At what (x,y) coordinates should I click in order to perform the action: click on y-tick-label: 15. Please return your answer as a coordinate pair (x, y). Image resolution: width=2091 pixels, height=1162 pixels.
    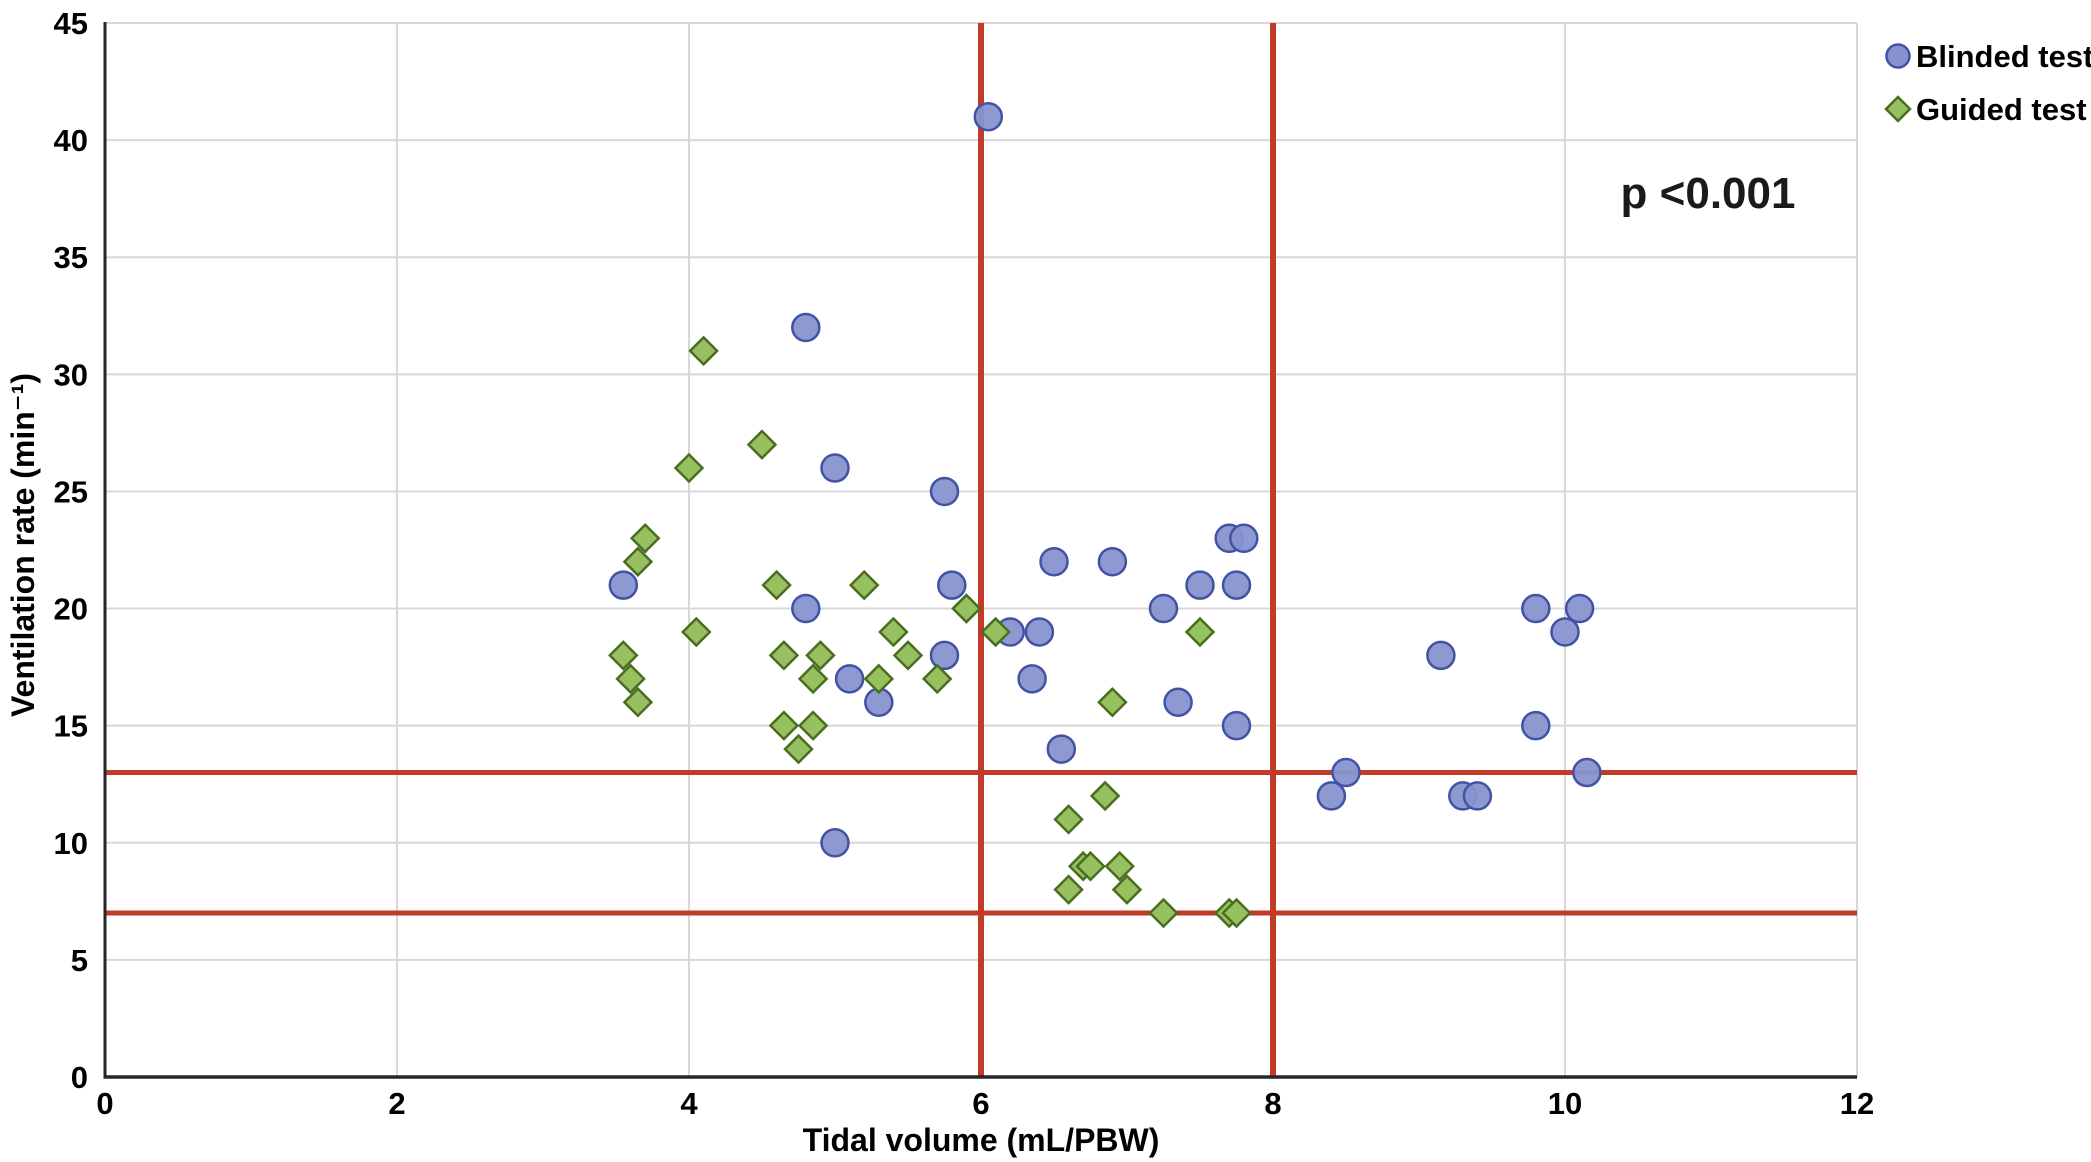
    Looking at the image, I should click on (71, 726).